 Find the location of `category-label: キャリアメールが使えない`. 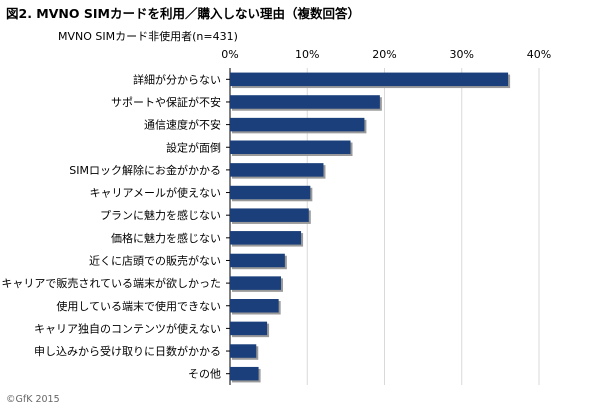

category-label: キャリアメールが使えない is located at coordinates (155, 193).